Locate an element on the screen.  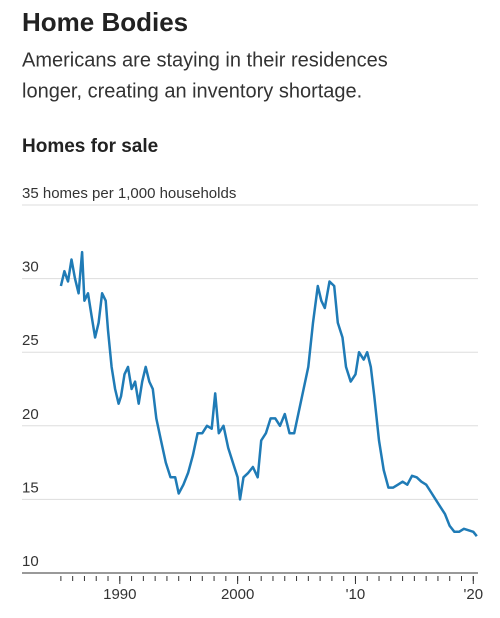
x-tick-label: 2000 is located at coordinates (237, 594).